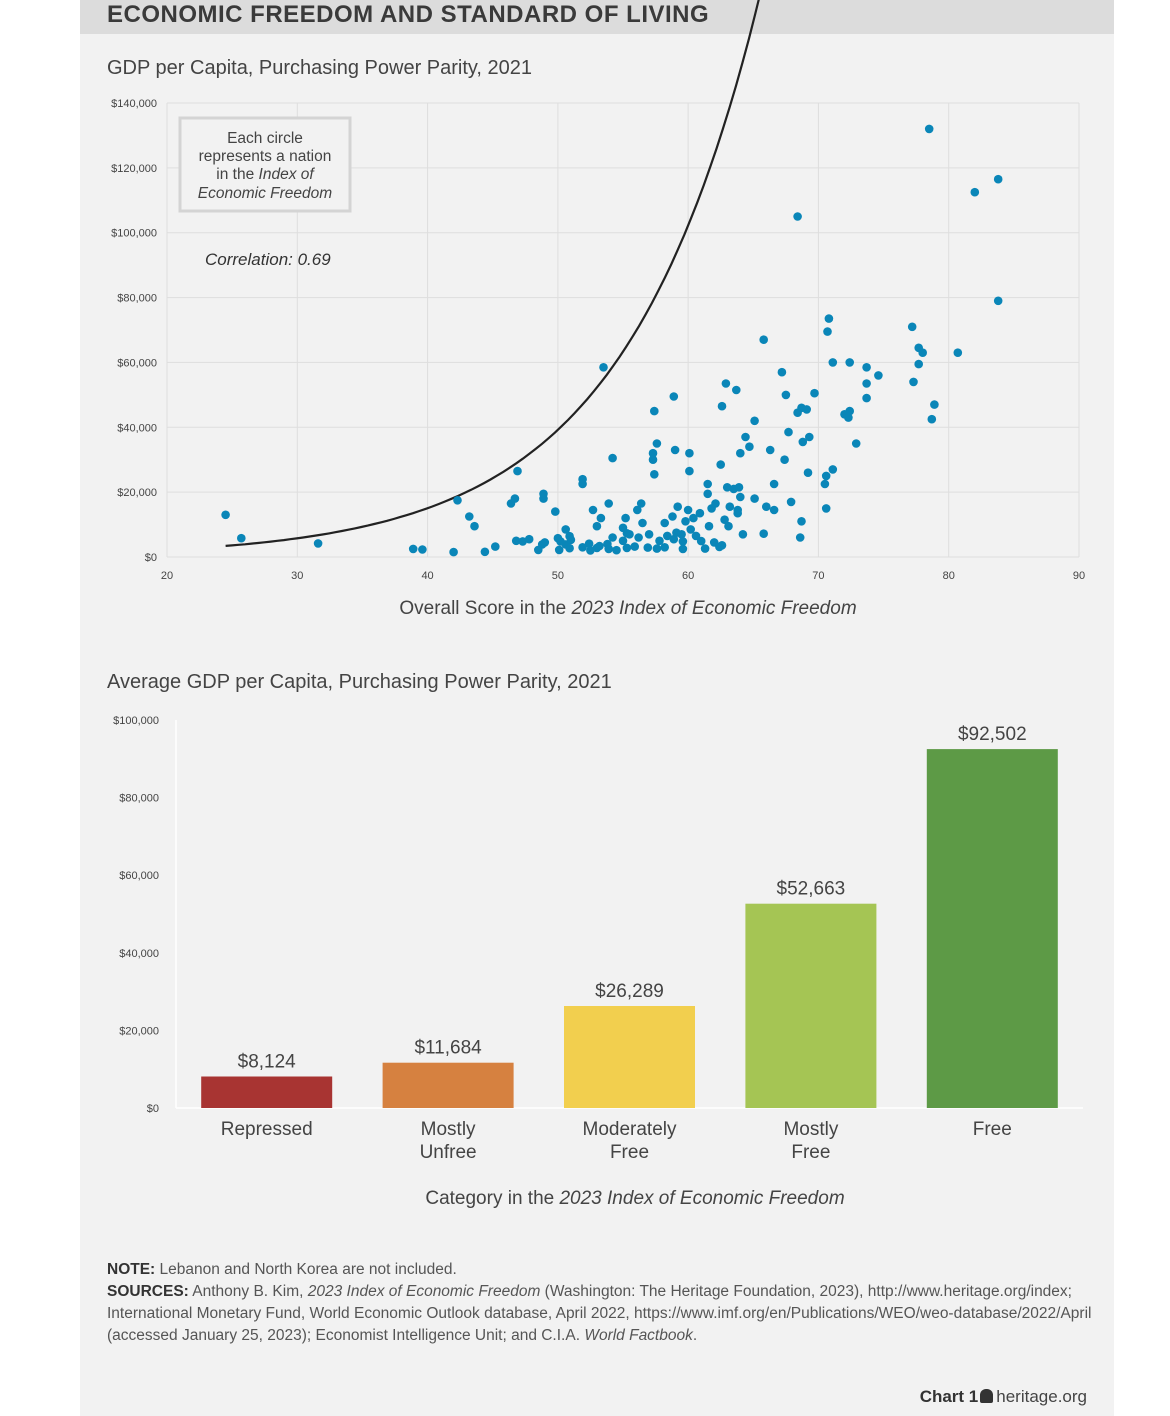  Describe the element at coordinates (1041, 1396) in the screenshot. I see `site-link: heritage.org` at that location.